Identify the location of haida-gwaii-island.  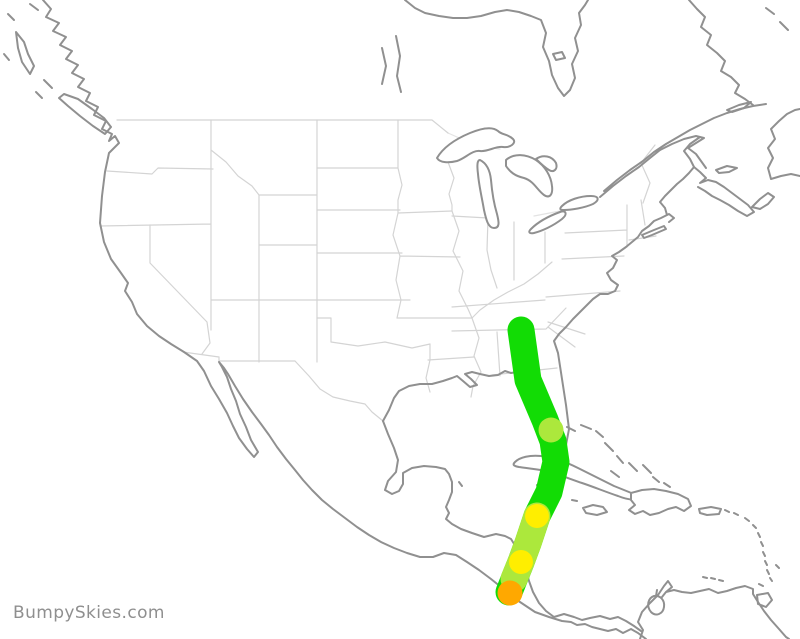
(25, 53).